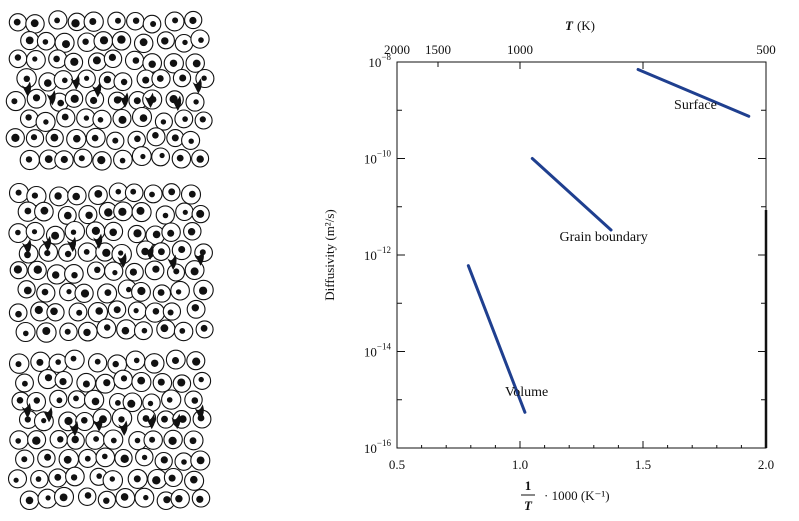 This screenshot has height=521, width=799. Describe the element at coordinates (379, 61) in the screenshot. I see `y-tick-label: 10−8` at that location.